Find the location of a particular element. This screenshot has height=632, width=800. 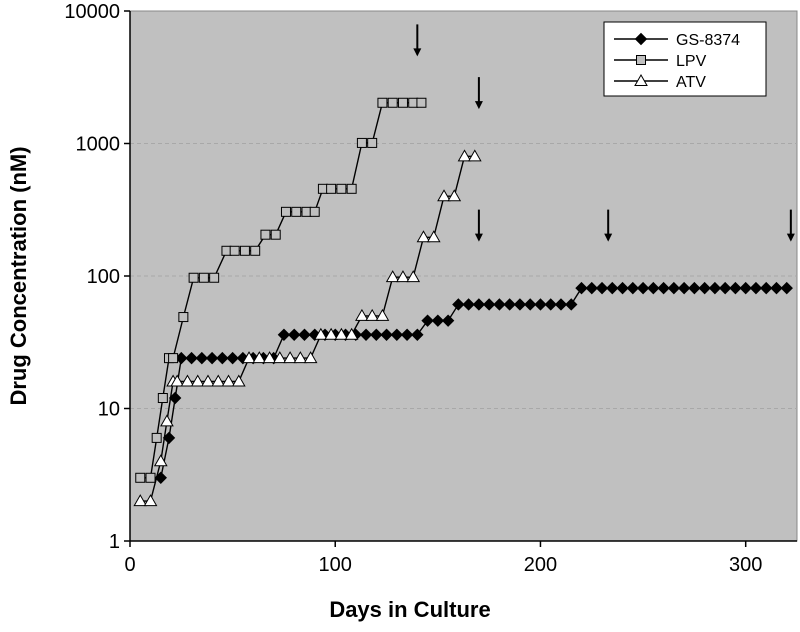

y-tick-label-1: 1 is located at coordinates (114, 542).